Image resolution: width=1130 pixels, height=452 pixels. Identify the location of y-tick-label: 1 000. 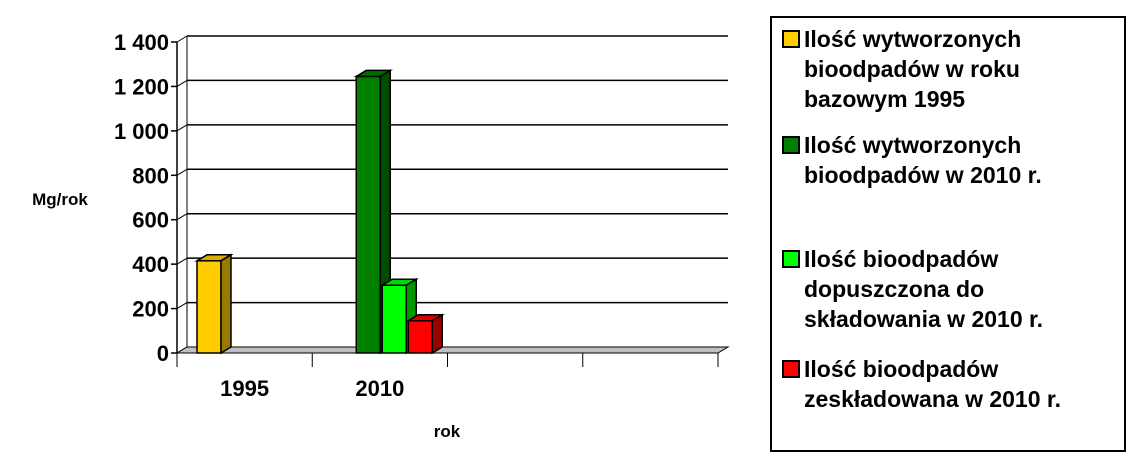
(141, 131).